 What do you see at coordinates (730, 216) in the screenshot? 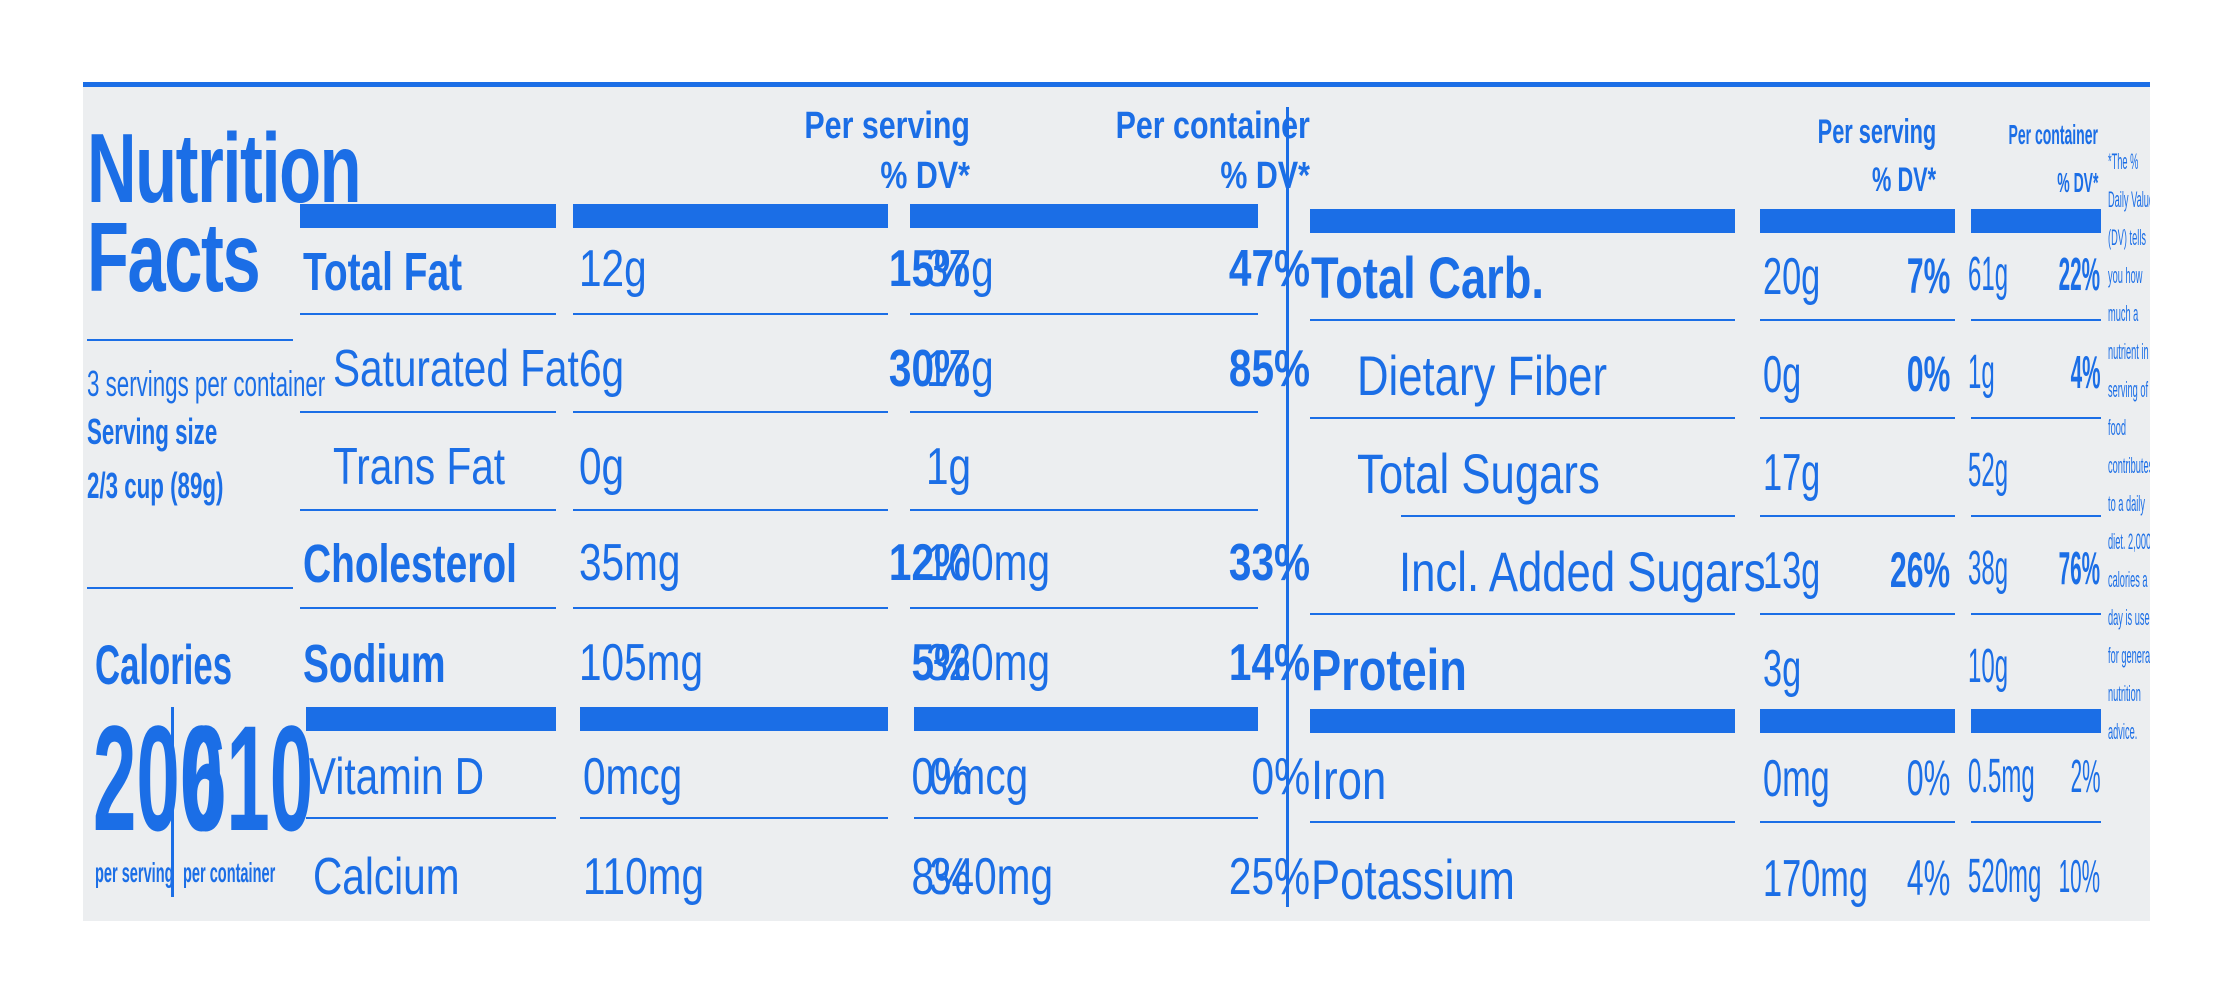
I see `left-top-bar-serving` at bounding box center [730, 216].